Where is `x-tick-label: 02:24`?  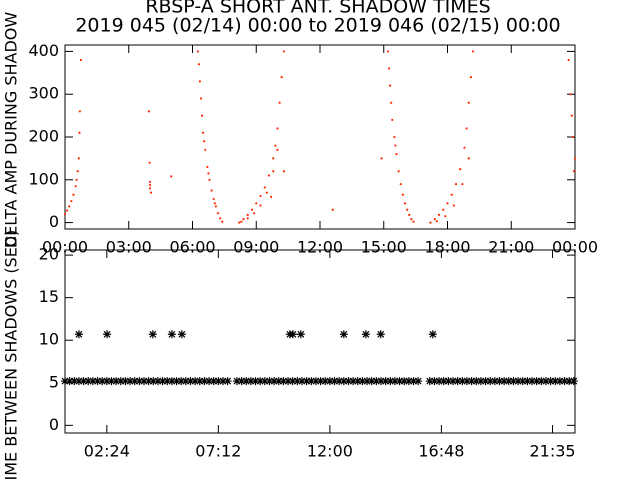 x-tick-label: 02:24 is located at coordinates (107, 451).